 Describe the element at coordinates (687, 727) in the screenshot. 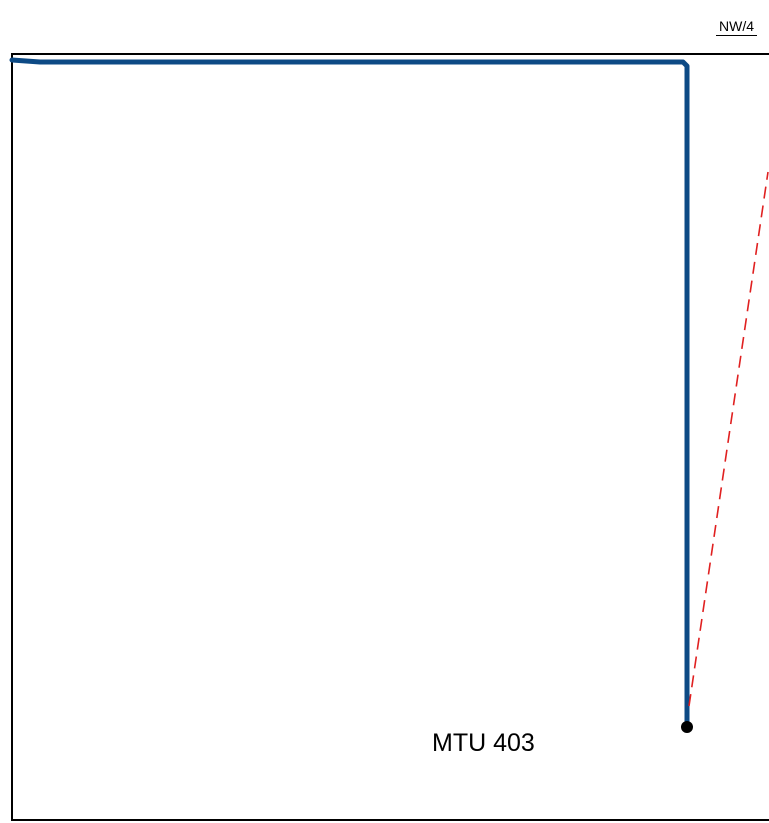

I see `well-marker` at that location.